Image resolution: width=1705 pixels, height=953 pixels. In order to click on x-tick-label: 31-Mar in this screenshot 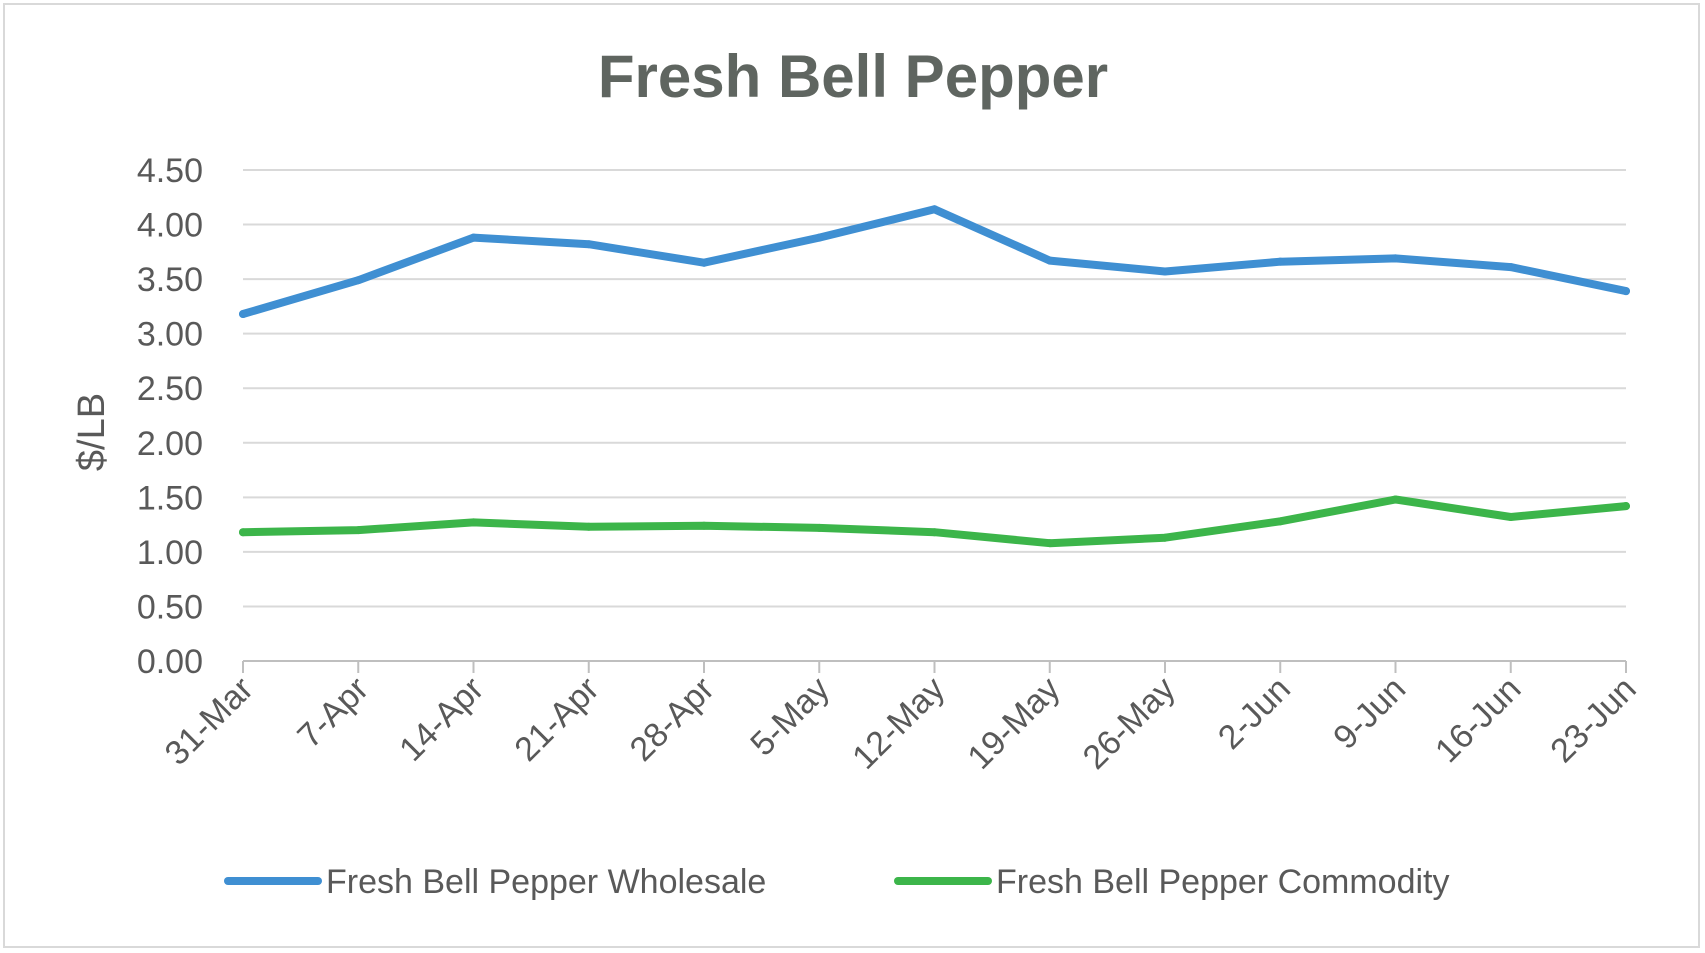, I will do `click(209, 721)`.